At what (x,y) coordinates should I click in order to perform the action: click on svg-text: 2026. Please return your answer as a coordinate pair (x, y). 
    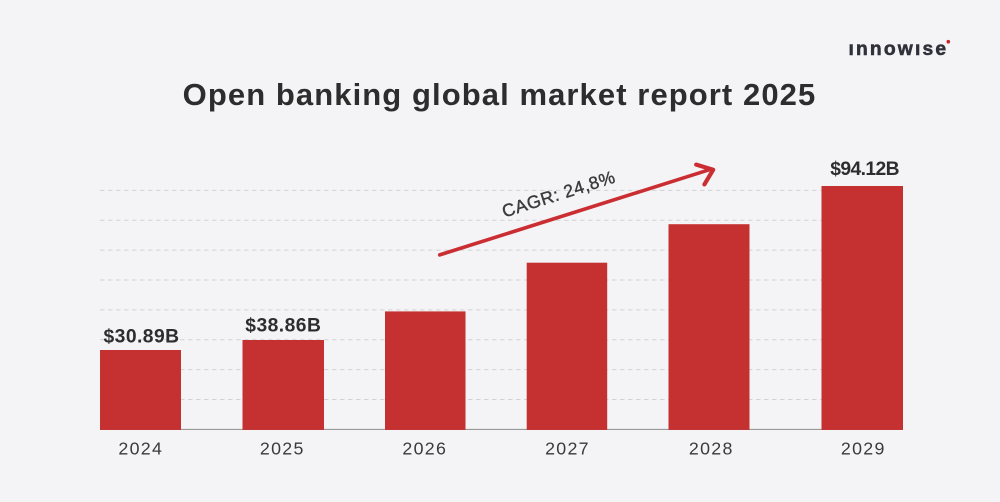
    Looking at the image, I should click on (424, 449).